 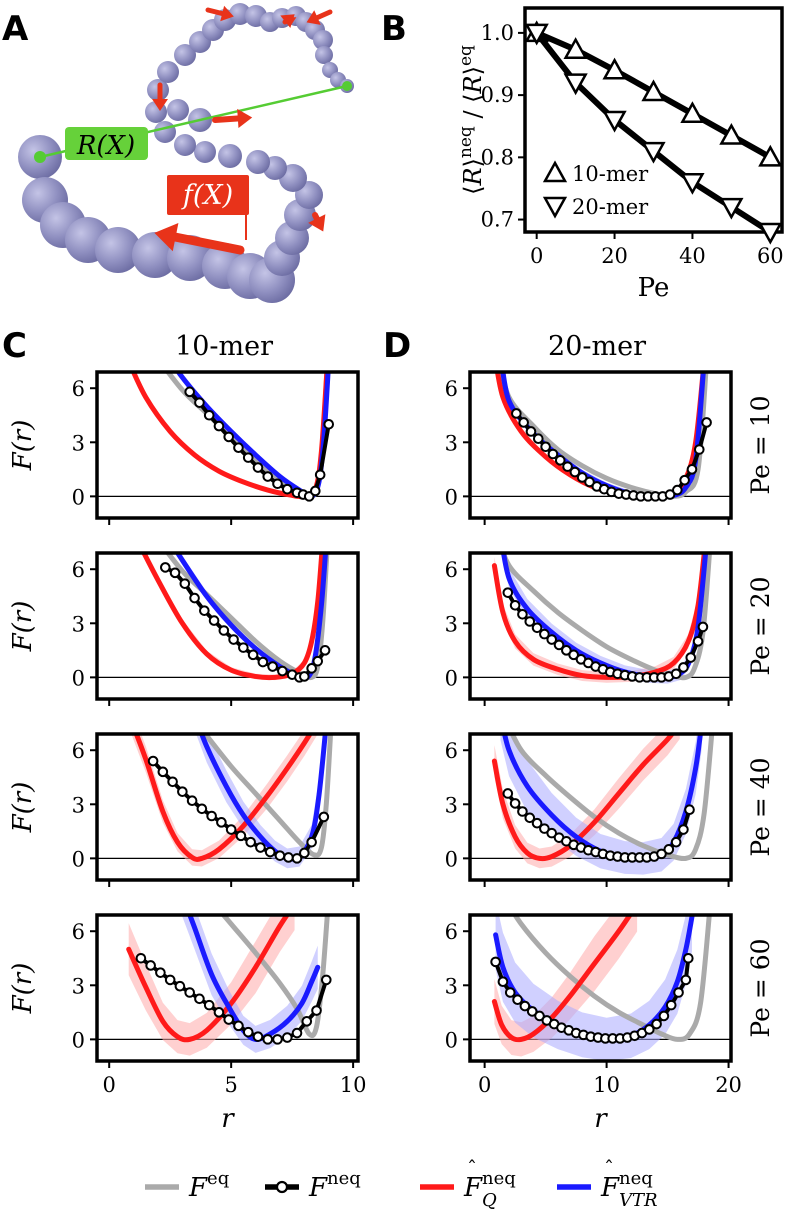 I want to click on row-label-pe: Pe = 40, so click(x=760, y=806).